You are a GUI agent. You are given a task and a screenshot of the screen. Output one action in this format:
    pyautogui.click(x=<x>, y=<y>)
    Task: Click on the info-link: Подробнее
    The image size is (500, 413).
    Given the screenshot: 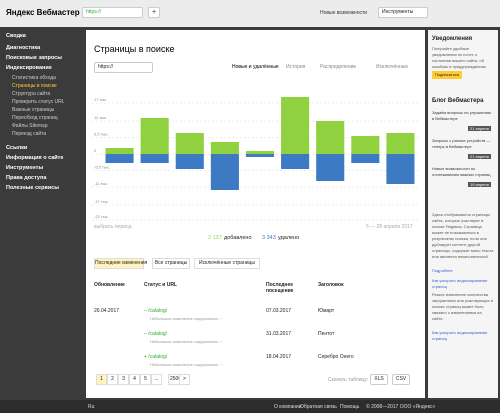 What is the action you would take?
    pyautogui.click(x=442, y=270)
    